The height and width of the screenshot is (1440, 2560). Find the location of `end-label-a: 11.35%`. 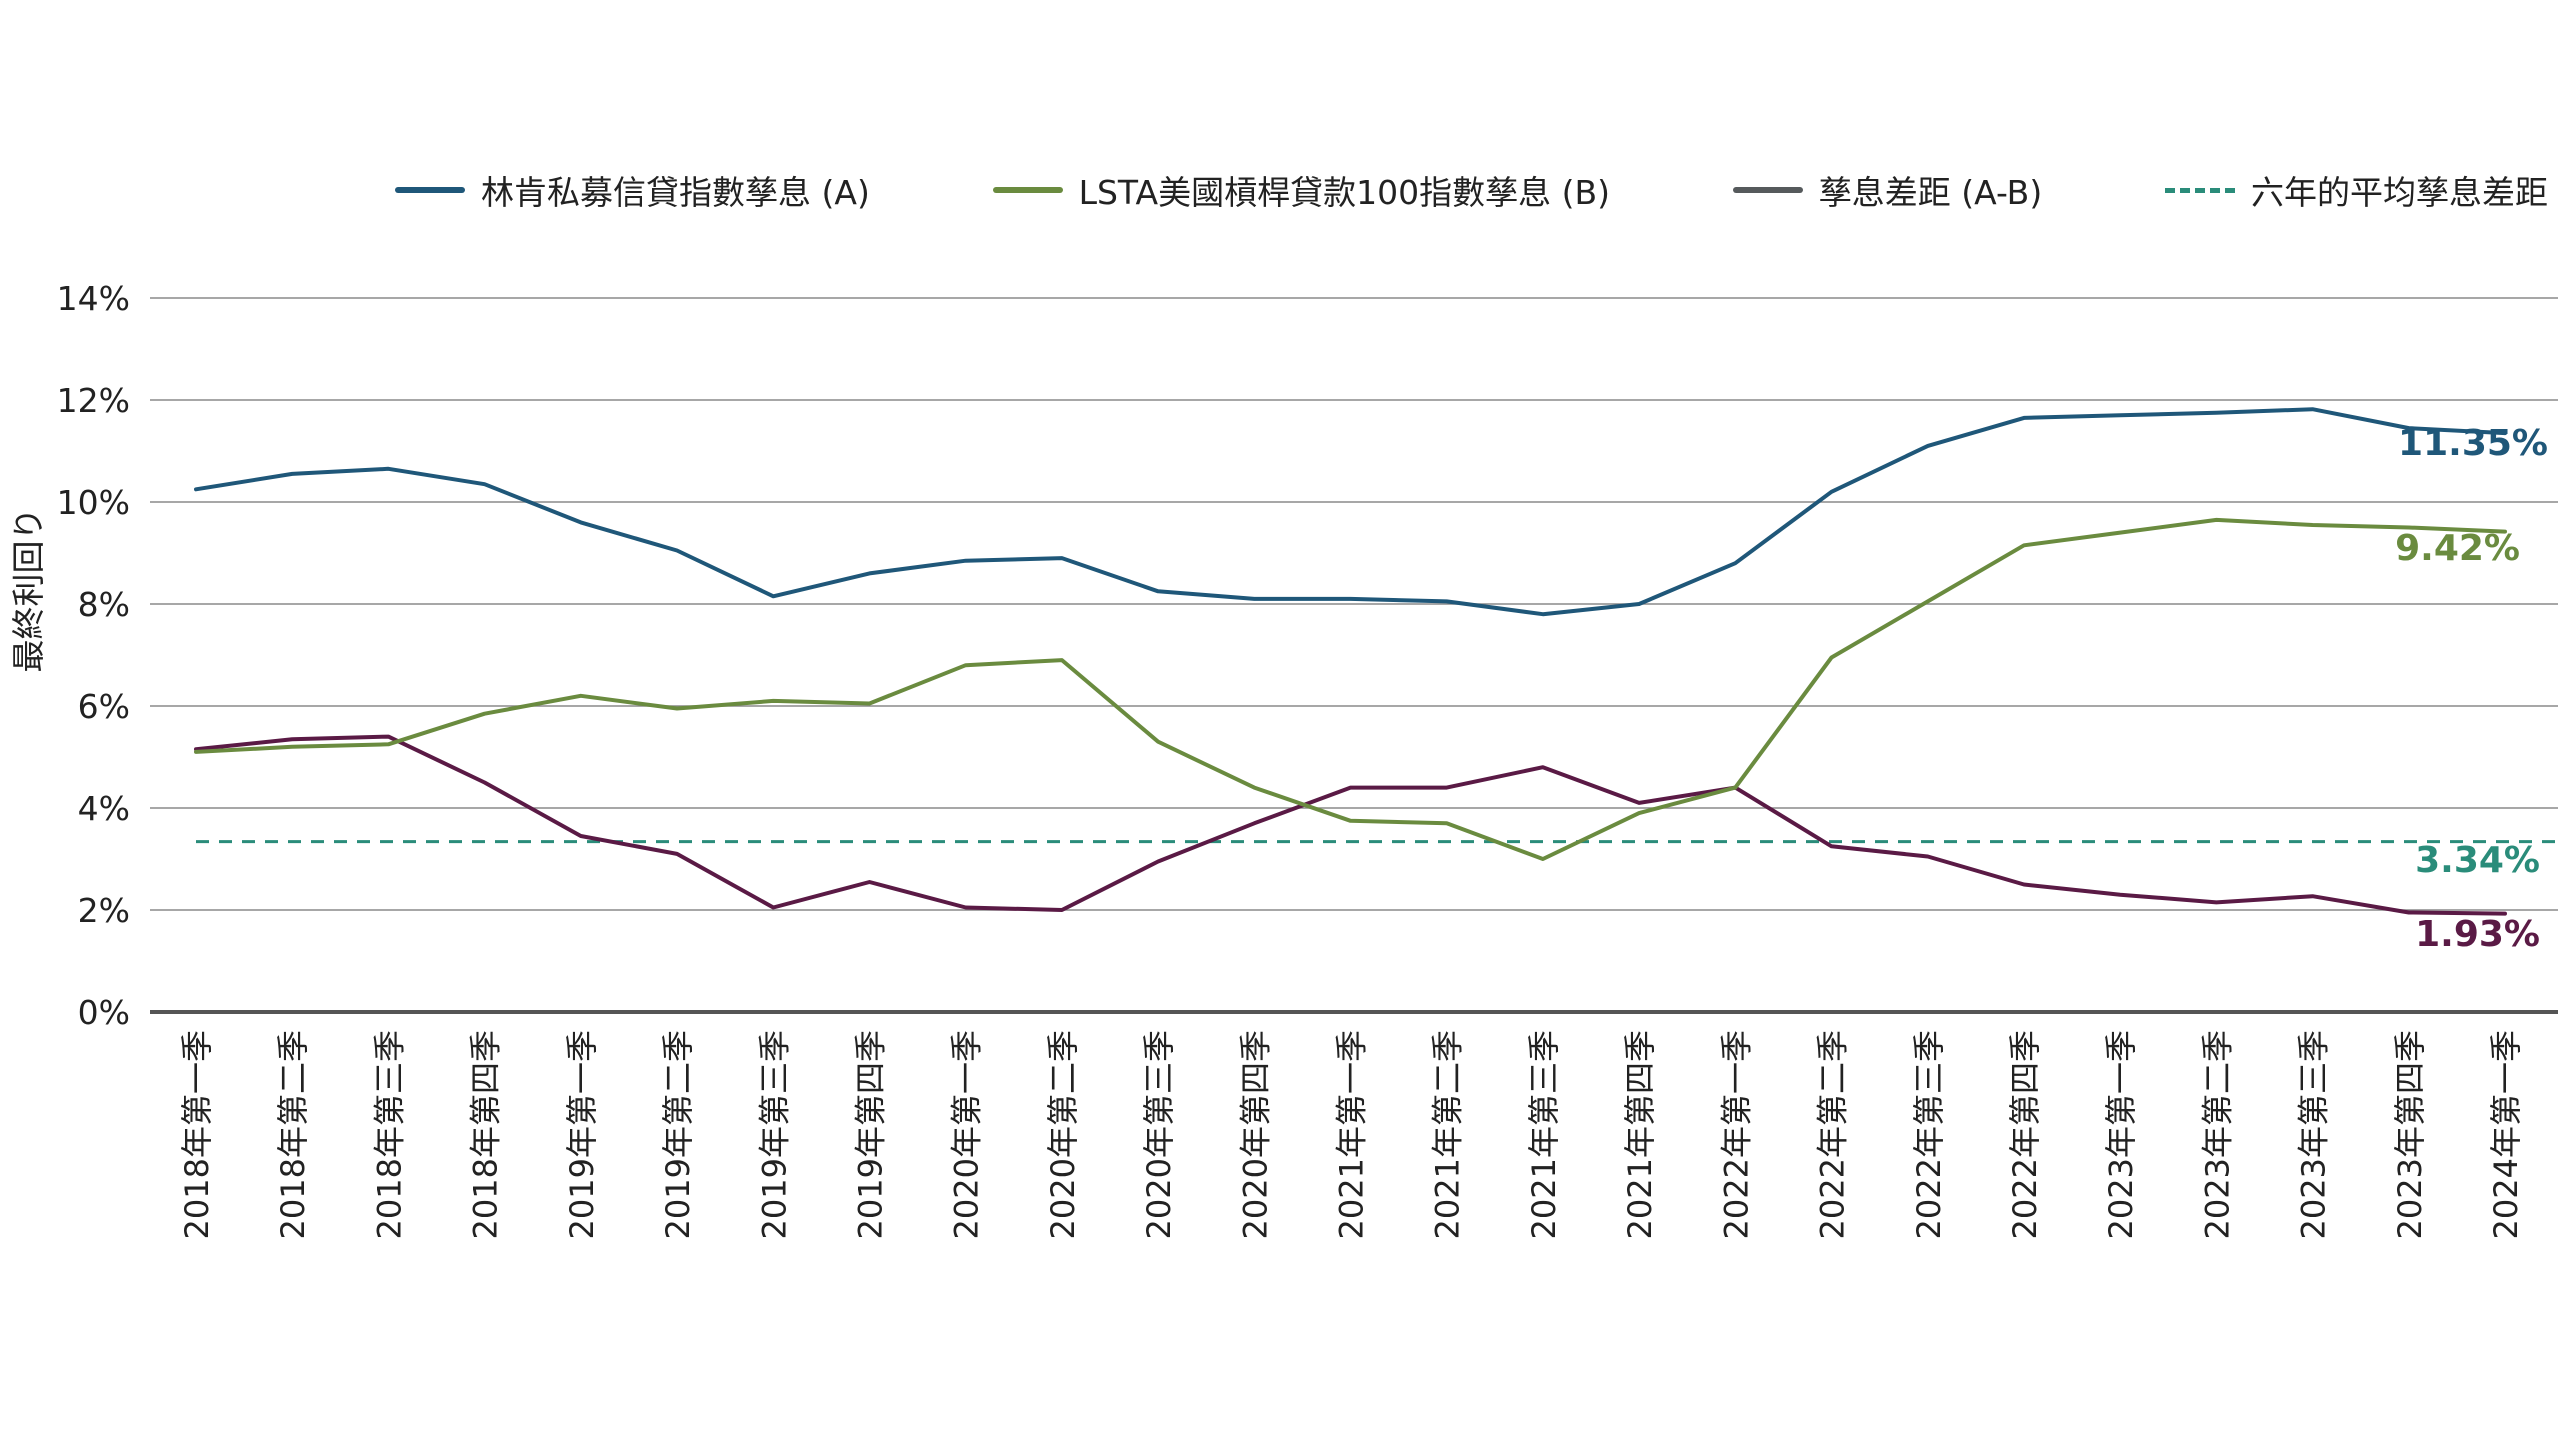

end-label-a: 11.35% is located at coordinates (2473, 443).